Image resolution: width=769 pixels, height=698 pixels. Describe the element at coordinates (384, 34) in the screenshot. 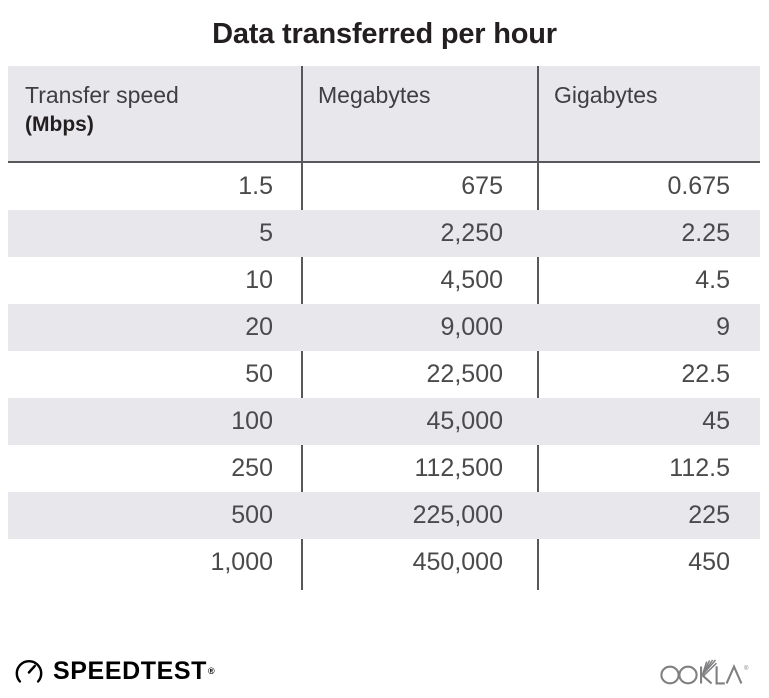

I see `page-title: Data transferred per hour` at that location.